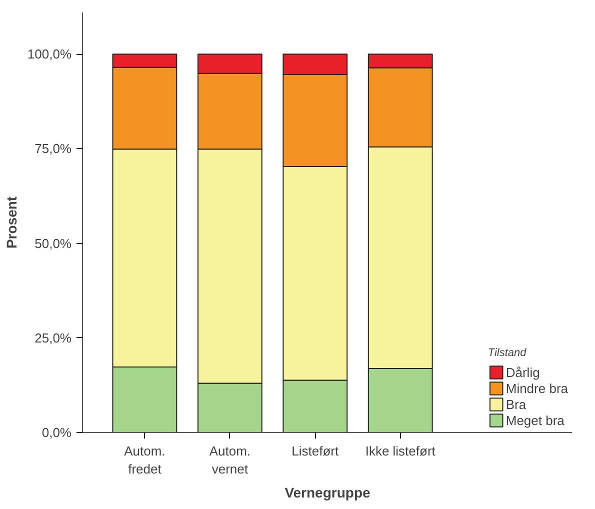  I want to click on x-tick-label: Listeført, so click(316, 451).